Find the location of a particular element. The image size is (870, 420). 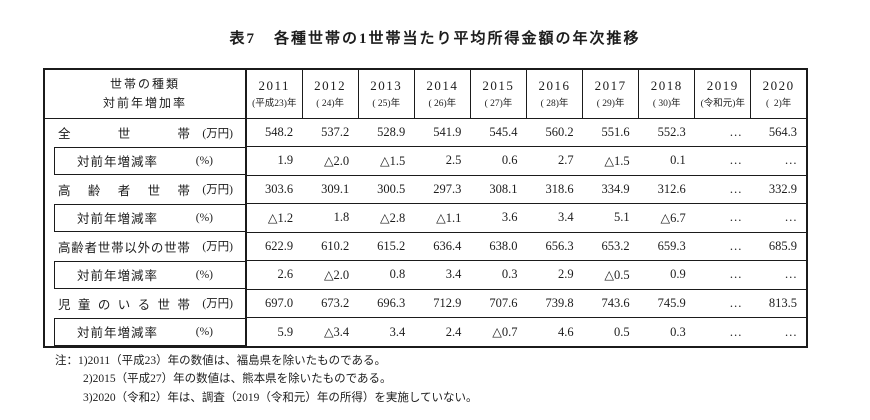

rate-cell: △1.2 is located at coordinates (274, 217).